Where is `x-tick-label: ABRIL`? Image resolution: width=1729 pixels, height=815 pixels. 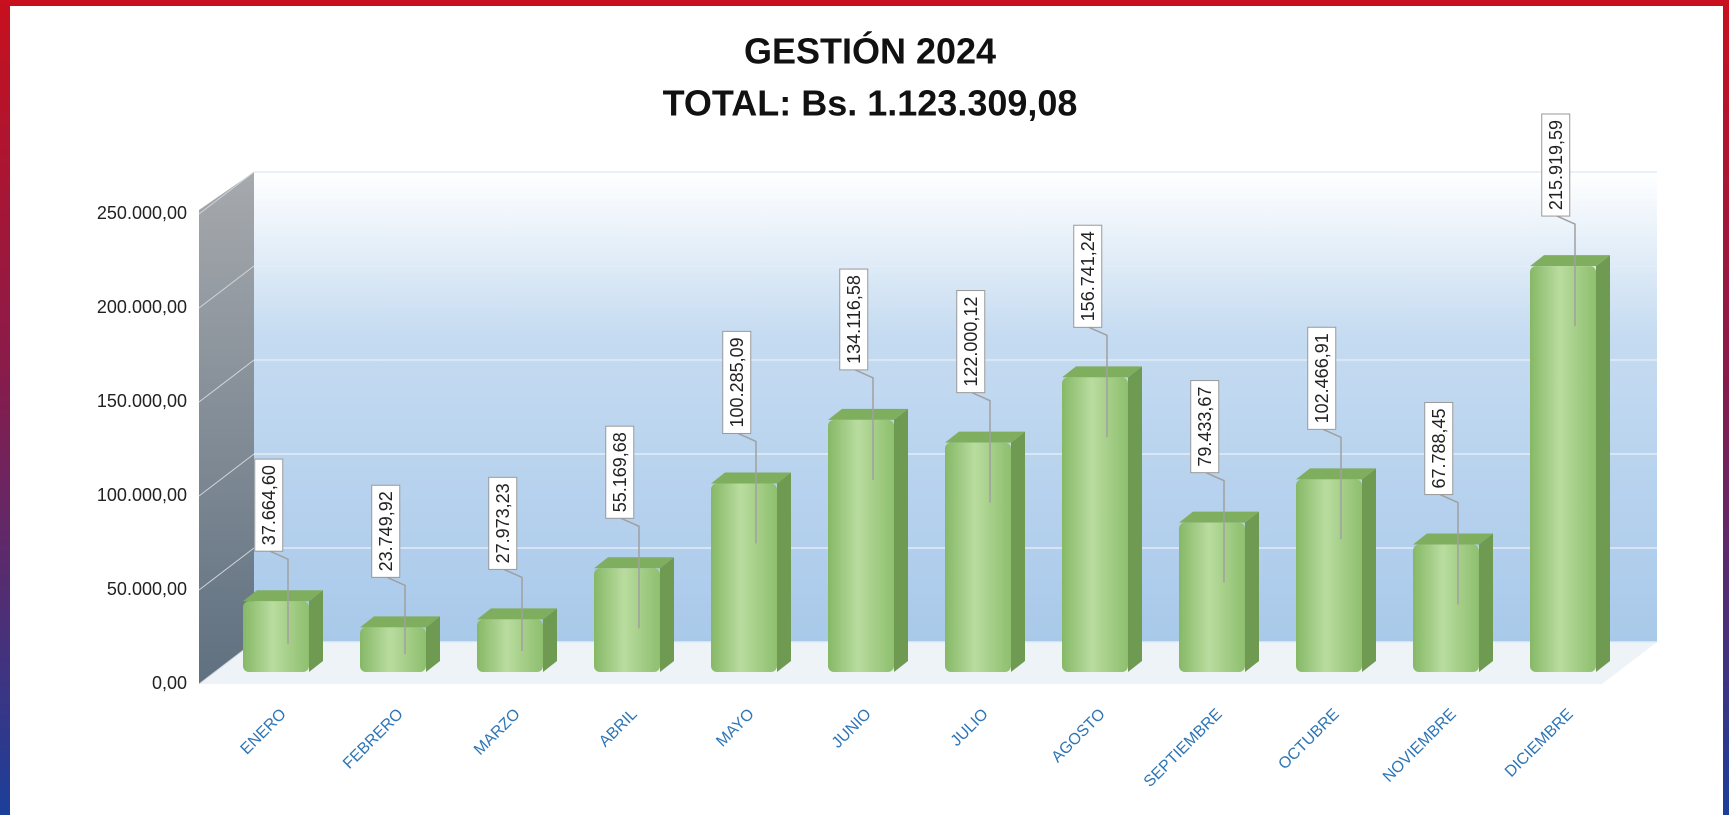 x-tick-label: ABRIL is located at coordinates (618, 728).